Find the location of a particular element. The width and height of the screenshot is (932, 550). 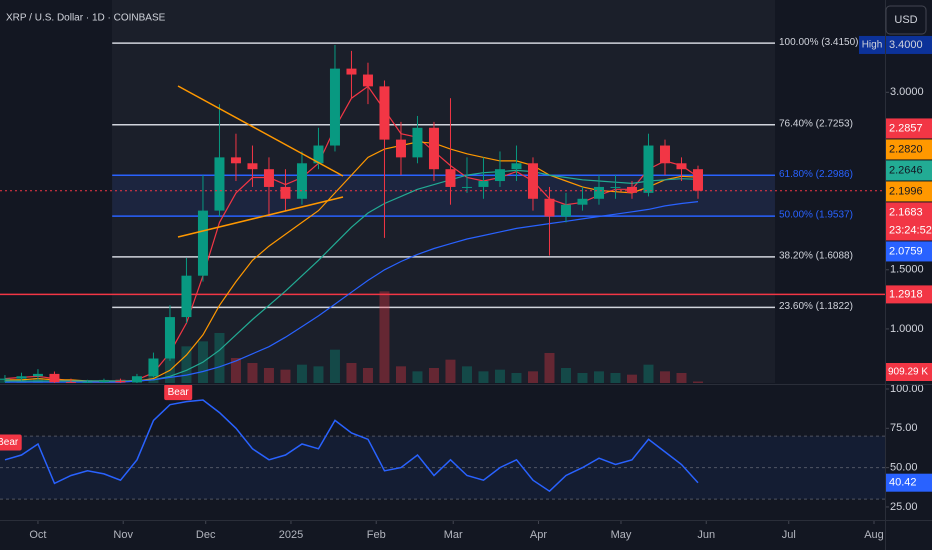

price-tag-label: 2.2646 is located at coordinates (906, 170).